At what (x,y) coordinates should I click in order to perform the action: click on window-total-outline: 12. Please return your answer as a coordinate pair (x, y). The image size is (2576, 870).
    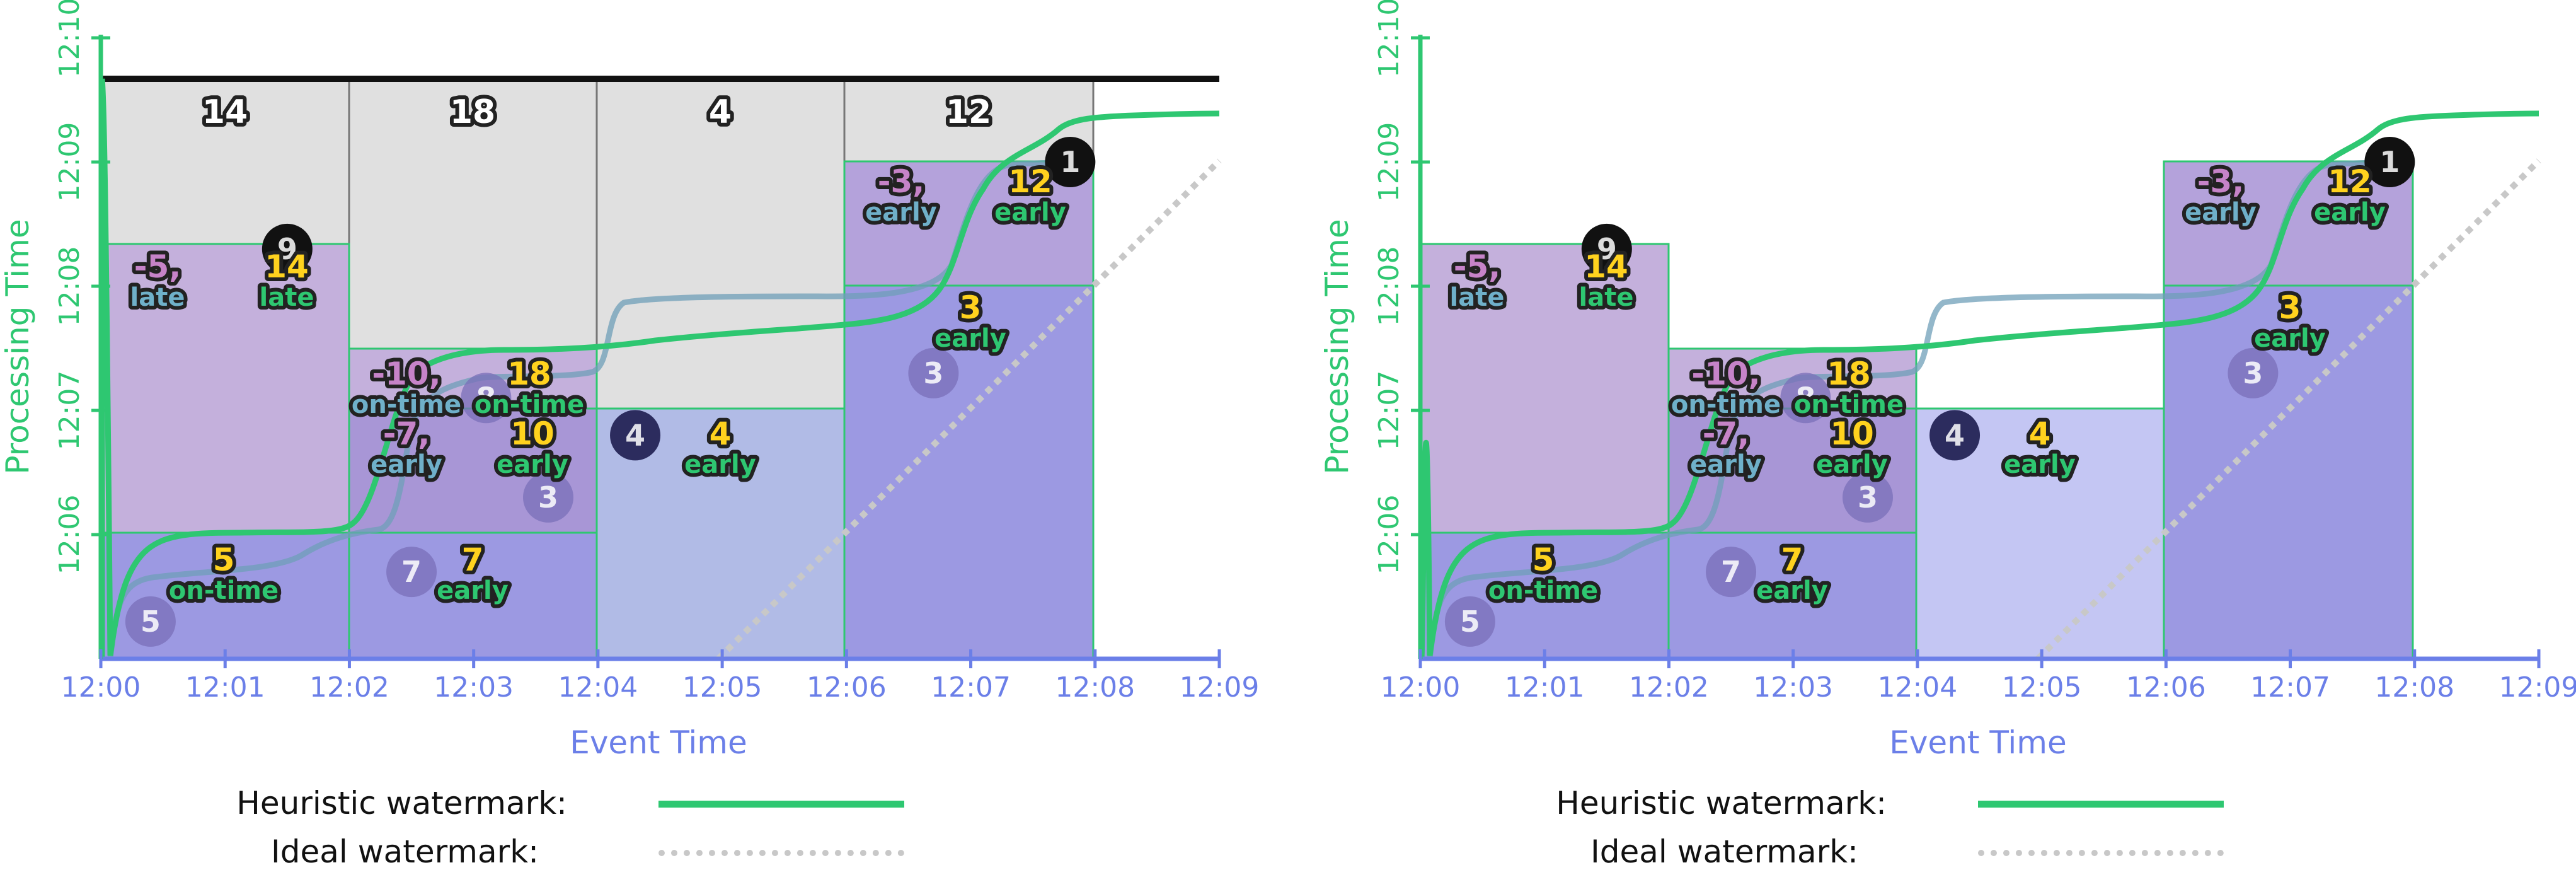
    Looking at the image, I should click on (968, 112).